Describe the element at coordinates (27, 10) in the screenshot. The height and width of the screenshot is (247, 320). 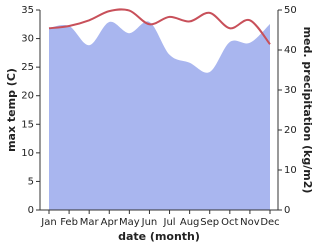
I see `y-tick-label: 35` at that location.